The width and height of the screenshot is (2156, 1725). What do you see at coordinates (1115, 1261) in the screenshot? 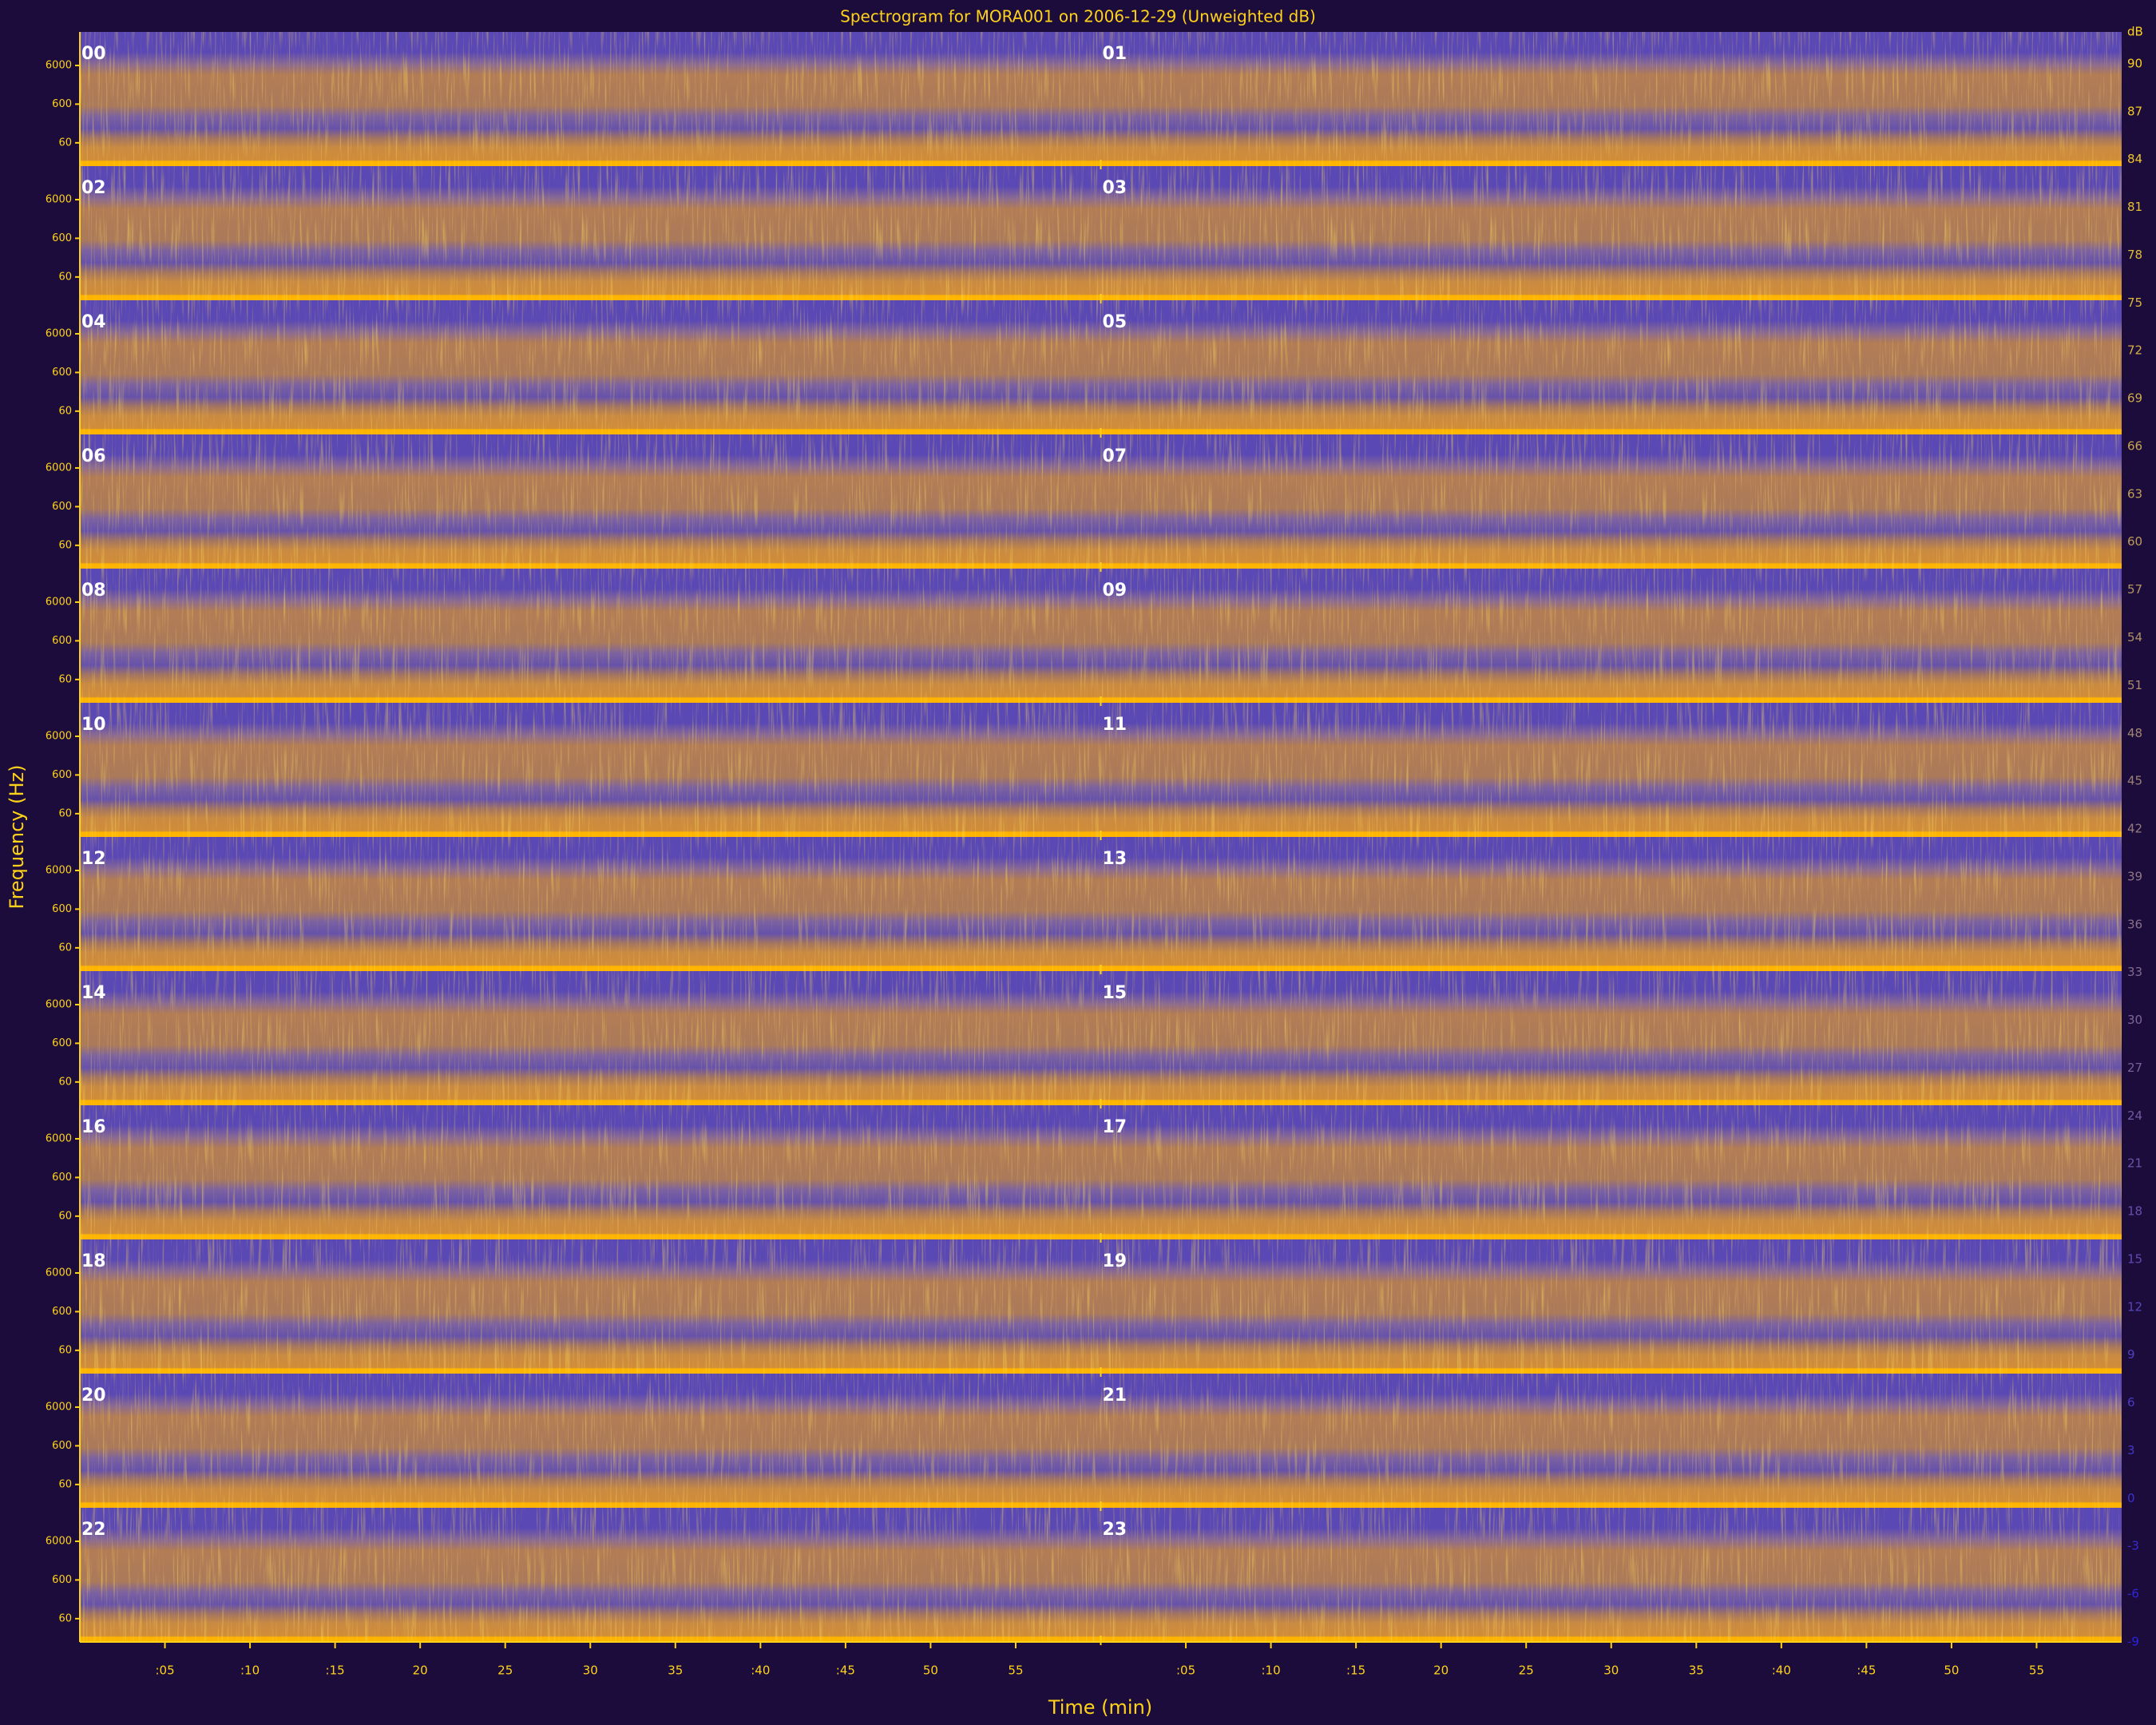
I see `hour-label: 19` at bounding box center [1115, 1261].